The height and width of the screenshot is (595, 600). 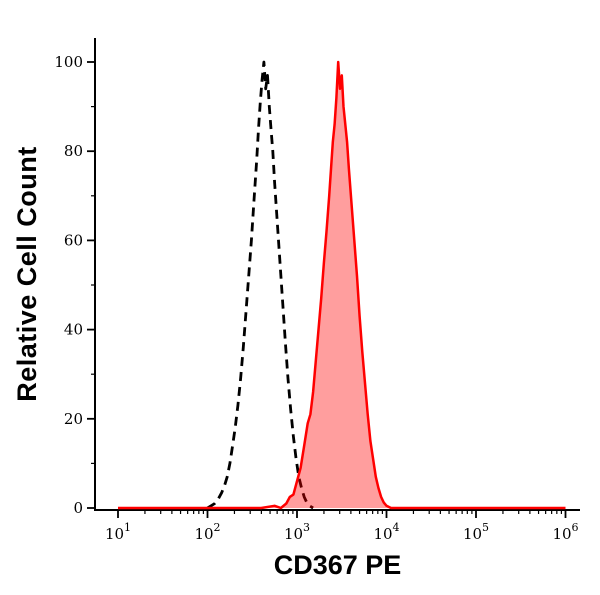 What do you see at coordinates (73, 151) in the screenshot?
I see `y-tick-label: 80` at bounding box center [73, 151].